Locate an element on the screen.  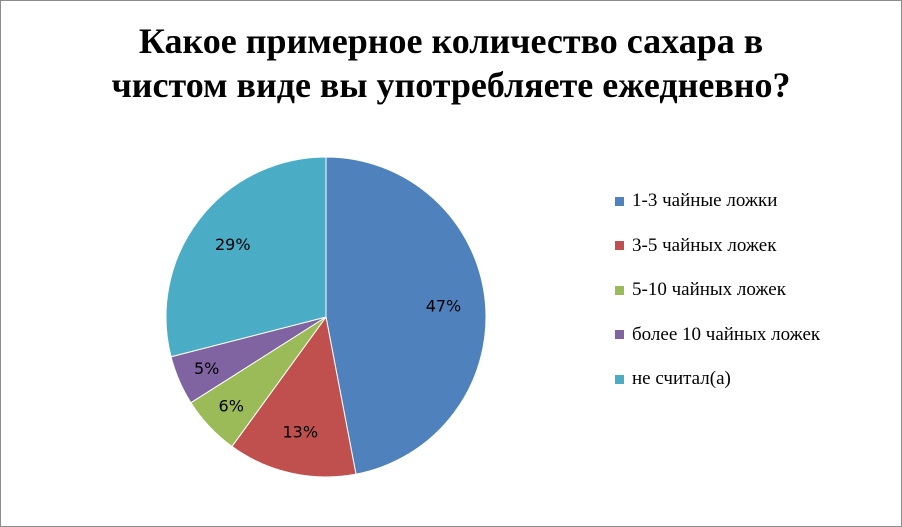
data-label-5-10-spoons: 6% is located at coordinates (231, 405).